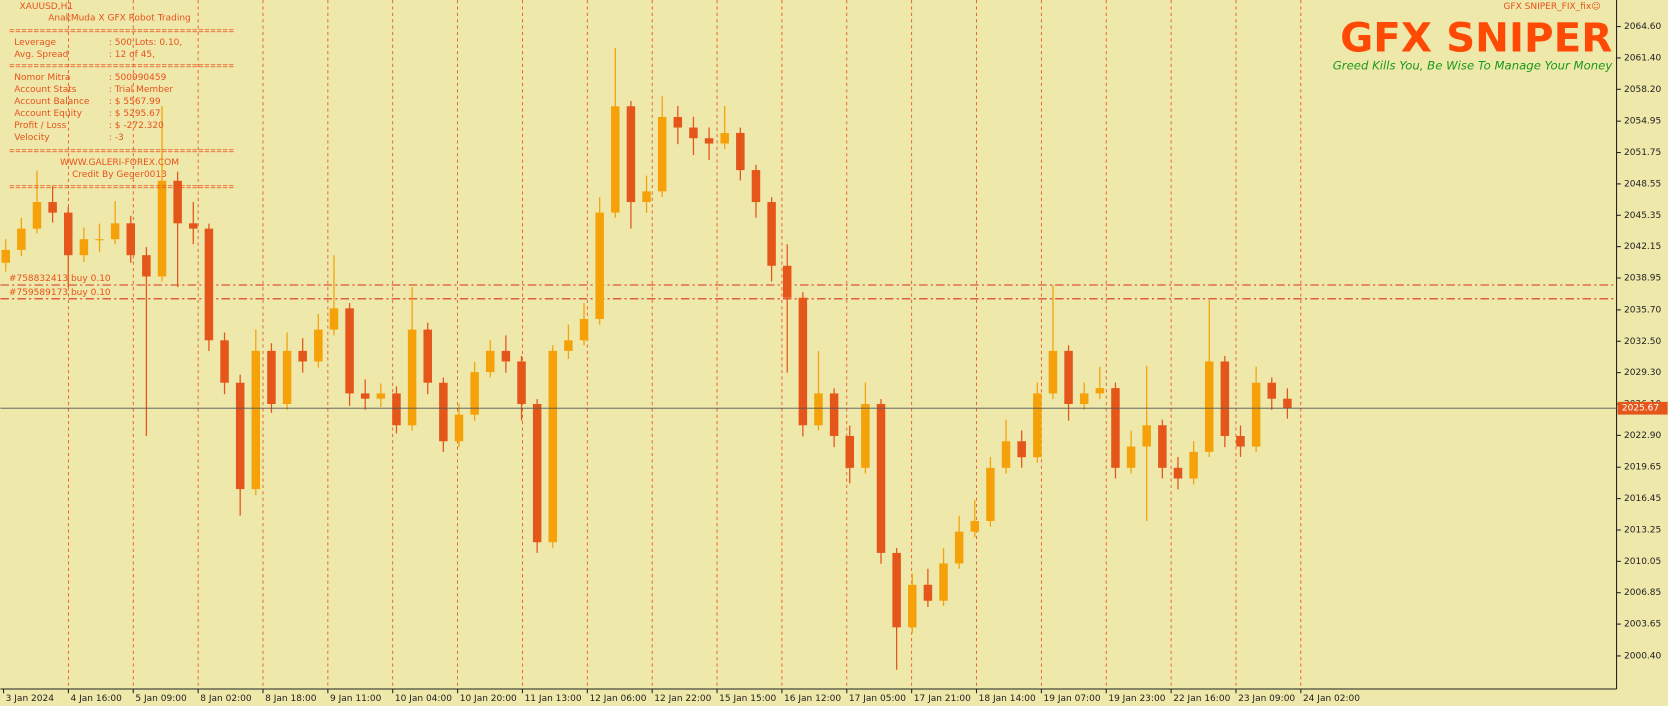  Describe the element at coordinates (40, 126) in the screenshot. I see `info-label: Profit / Loss` at that location.